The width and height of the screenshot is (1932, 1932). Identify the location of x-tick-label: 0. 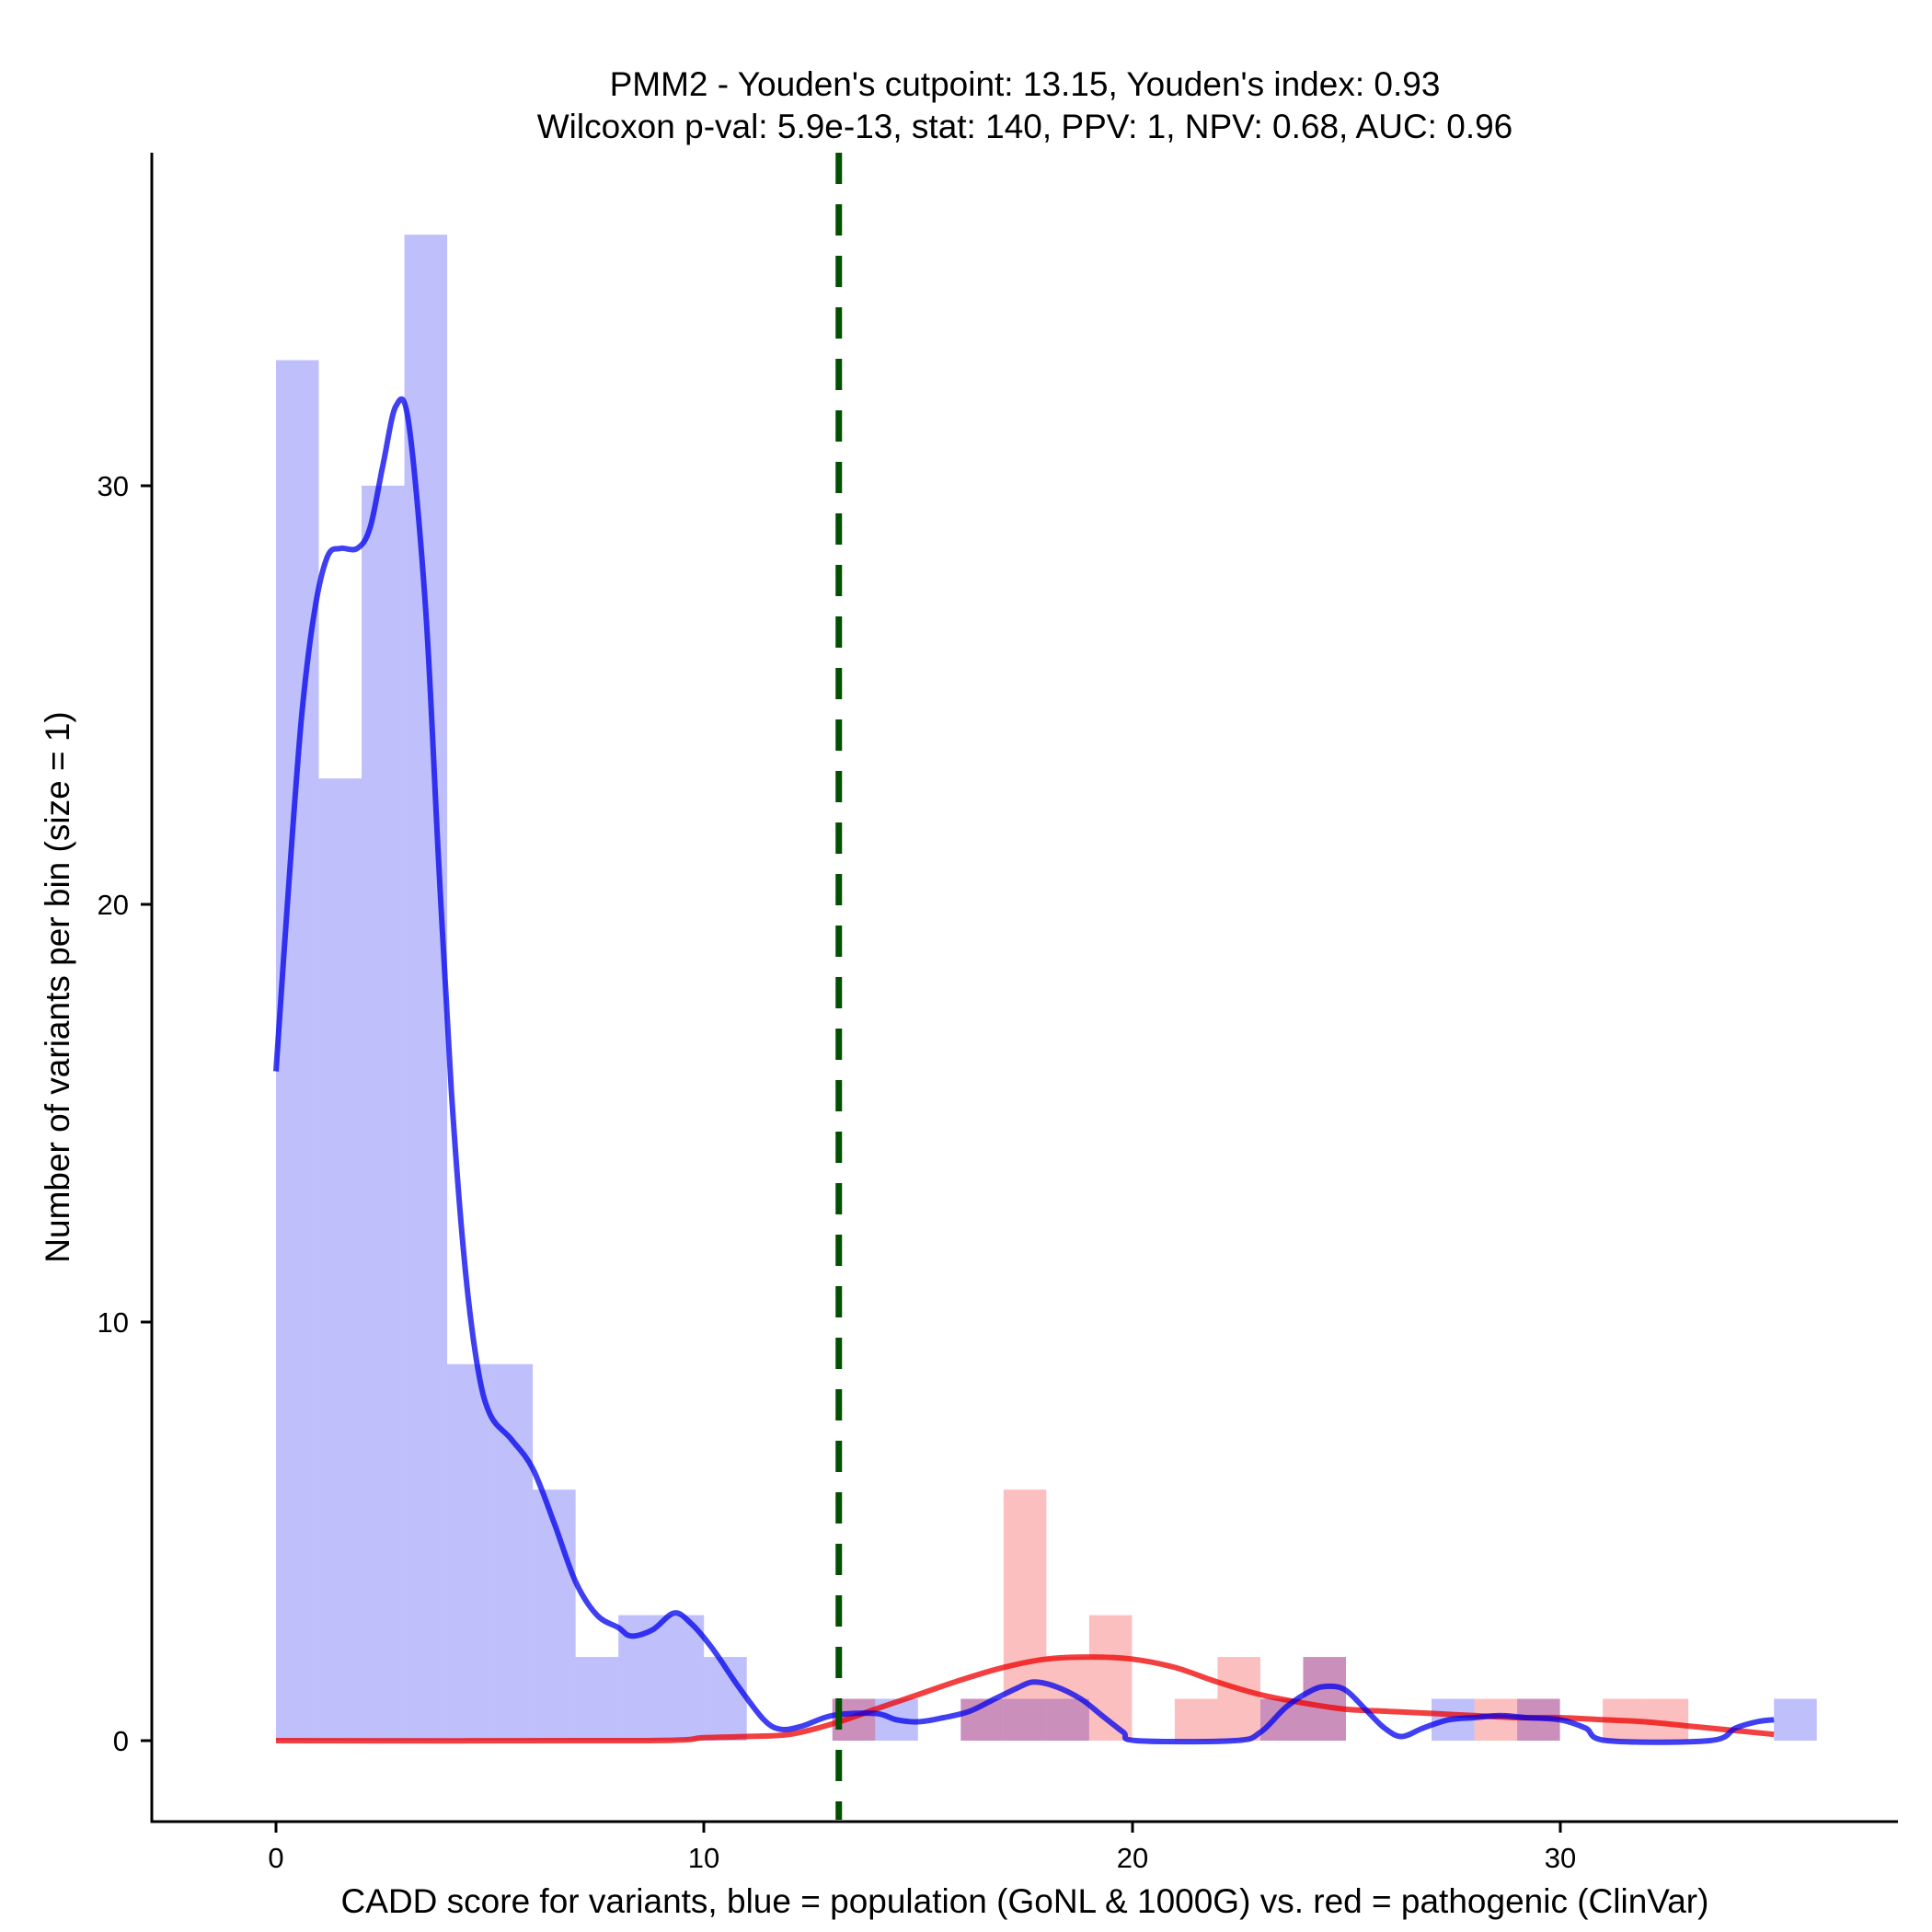
(275, 1858).